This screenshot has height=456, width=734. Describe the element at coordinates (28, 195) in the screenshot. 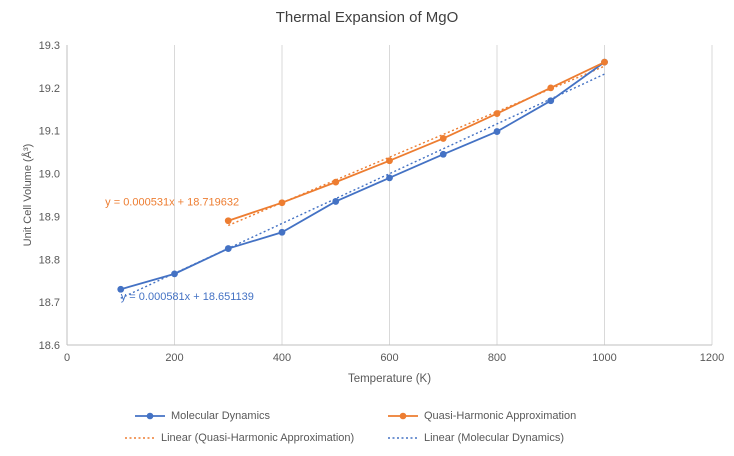

I see `y-axis-title: Unit Cell Volume (Å³)` at that location.